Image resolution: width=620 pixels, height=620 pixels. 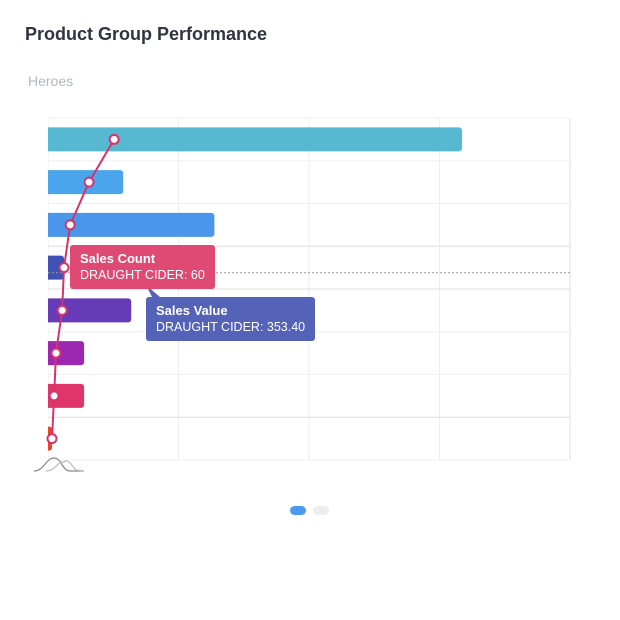 I want to click on tooltip-sales-count: Sales Count DRAUGHT CIDER: 60, so click(x=142, y=267).